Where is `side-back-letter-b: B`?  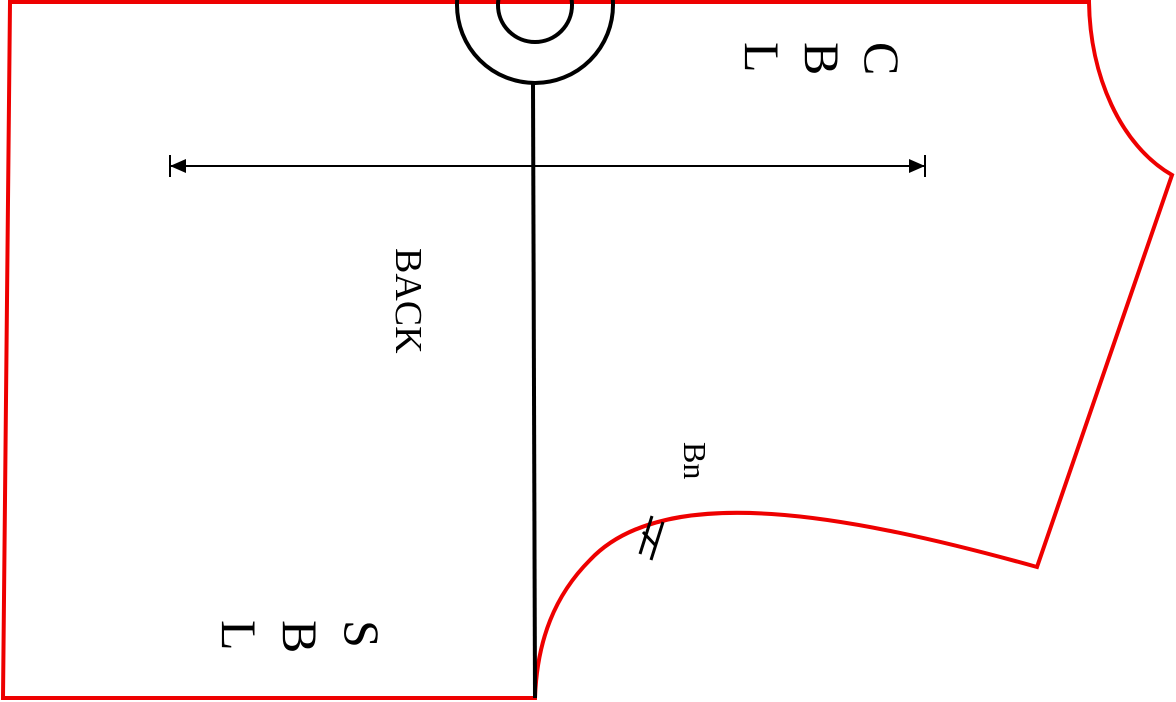 side-back-letter-b: B is located at coordinates (300, 636).